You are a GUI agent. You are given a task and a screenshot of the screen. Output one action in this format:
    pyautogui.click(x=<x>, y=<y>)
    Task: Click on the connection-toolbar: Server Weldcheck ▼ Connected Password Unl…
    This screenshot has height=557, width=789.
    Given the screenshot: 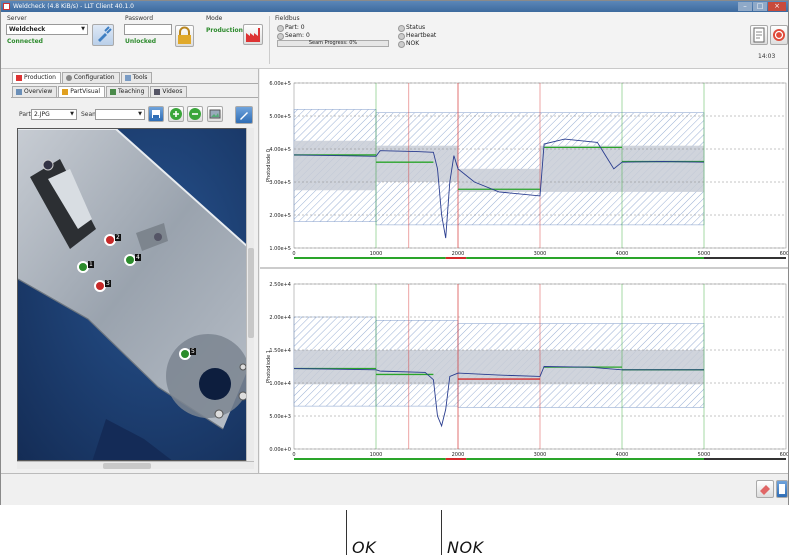 What is the action you would take?
    pyautogui.click(x=394, y=40)
    